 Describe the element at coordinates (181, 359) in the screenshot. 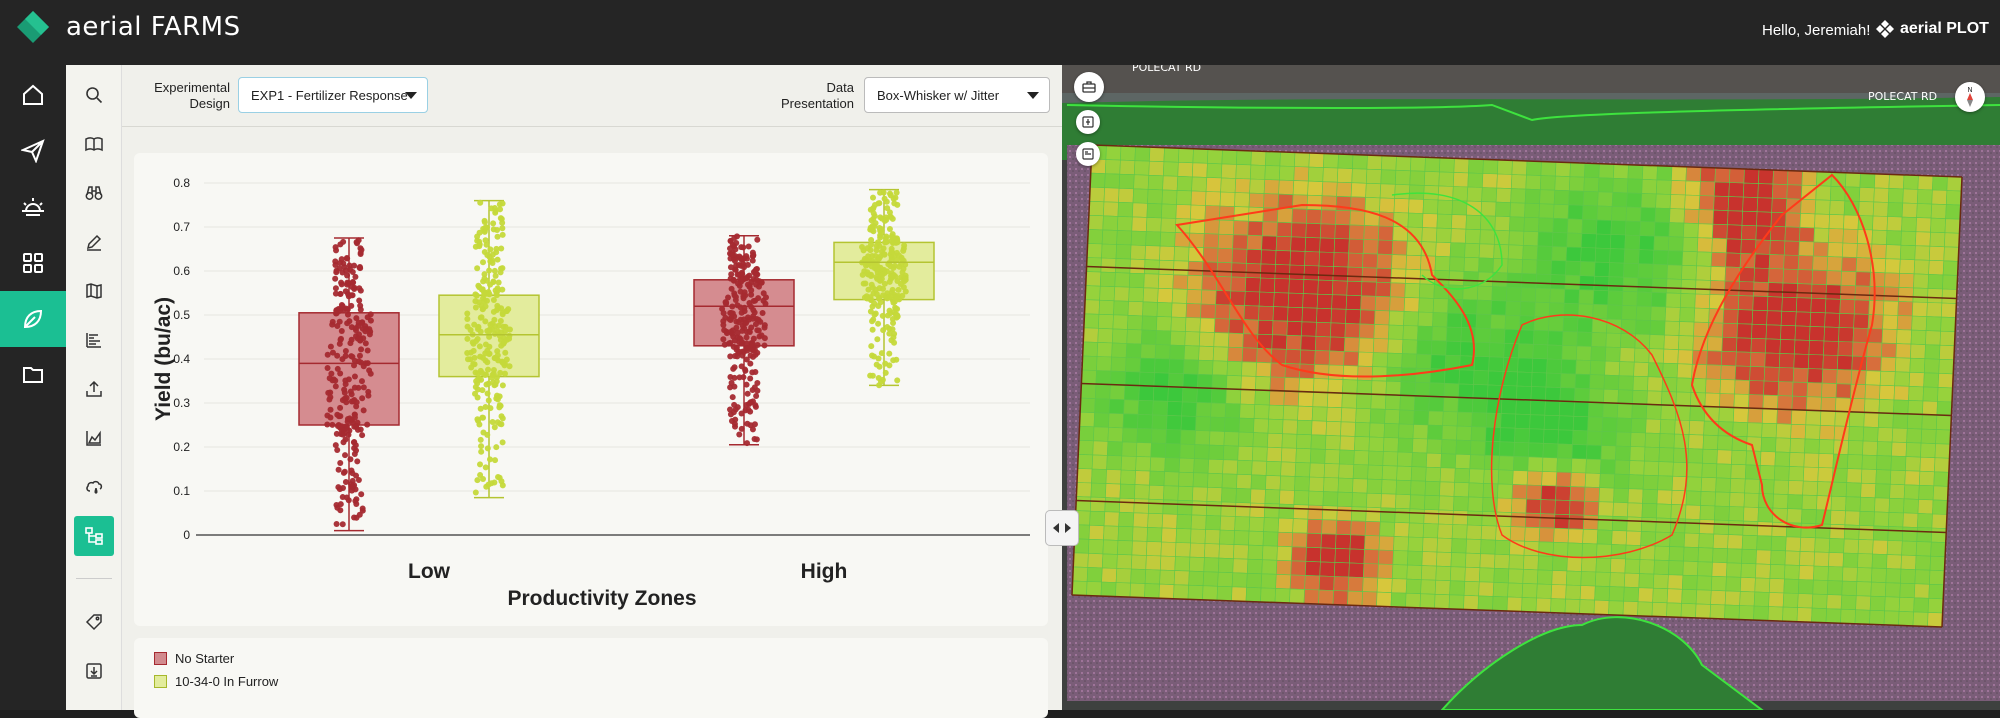

I see `y-tick-label: 0.4` at that location.